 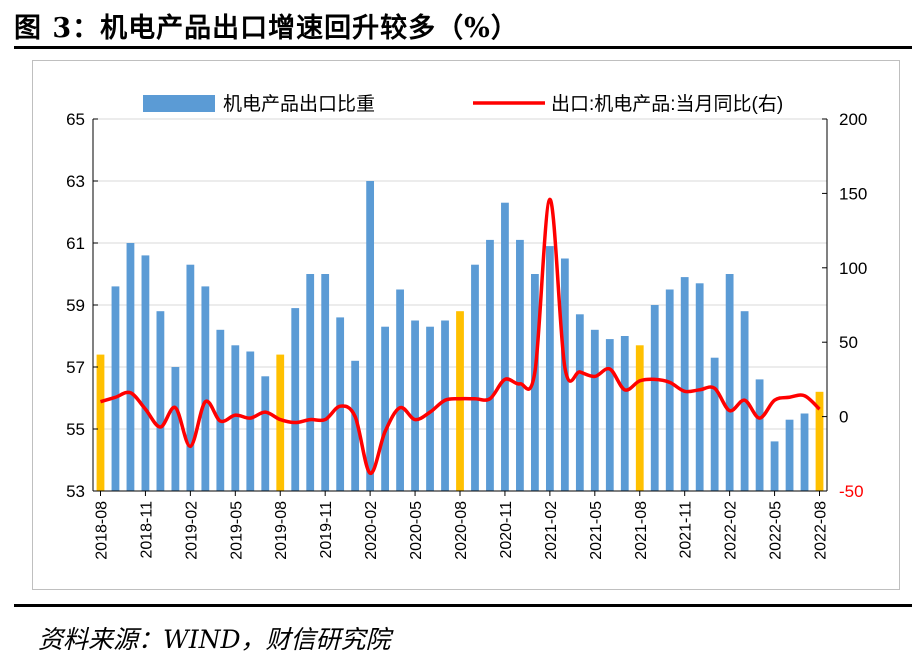 What do you see at coordinates (843, 417) in the screenshot?
I see `right-tick-label: 0` at bounding box center [843, 417].